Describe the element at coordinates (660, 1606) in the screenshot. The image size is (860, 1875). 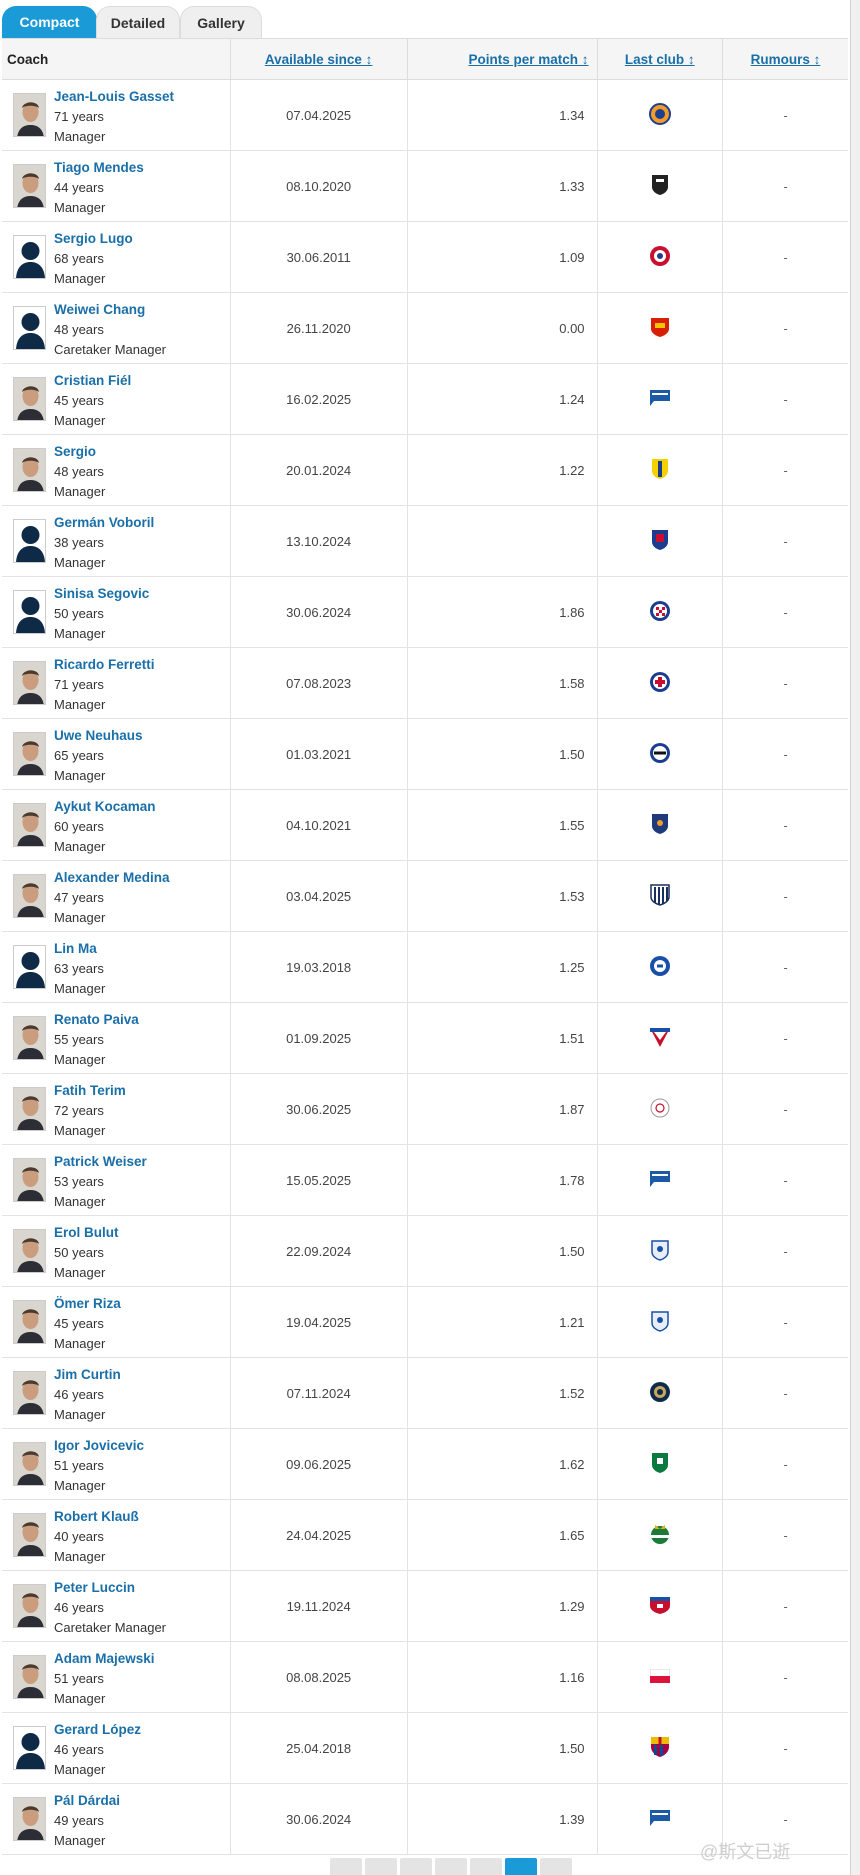
I see `fc-dallas-crest-icon` at that location.